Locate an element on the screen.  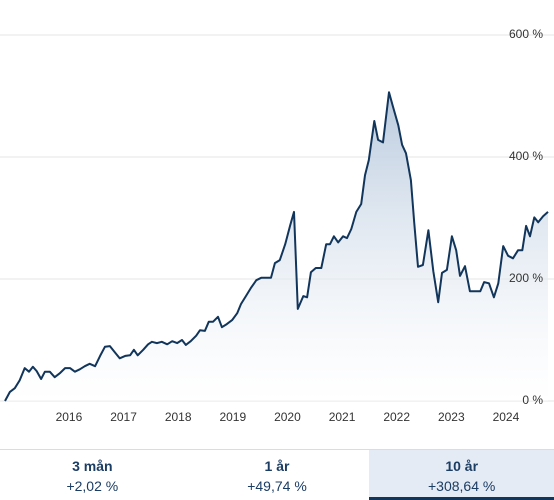
period-tab: 3 mån +2,02 % is located at coordinates (92, 475).